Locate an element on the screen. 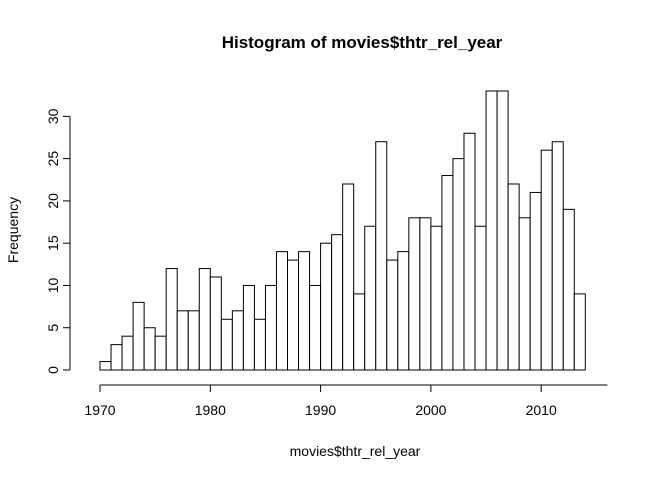 This screenshot has height=480, width=672. x-tick-label: 1990 is located at coordinates (320, 410).